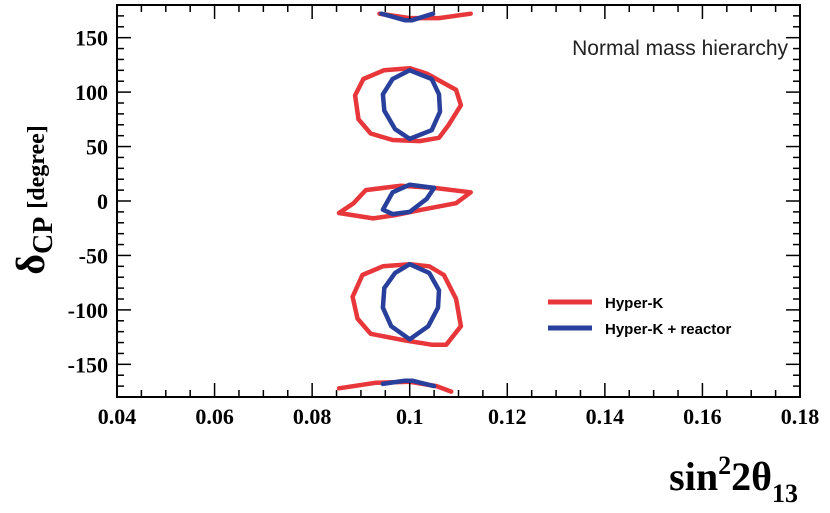 The height and width of the screenshot is (513, 830). I want to click on x-tick-label: 0.16, so click(702, 416).